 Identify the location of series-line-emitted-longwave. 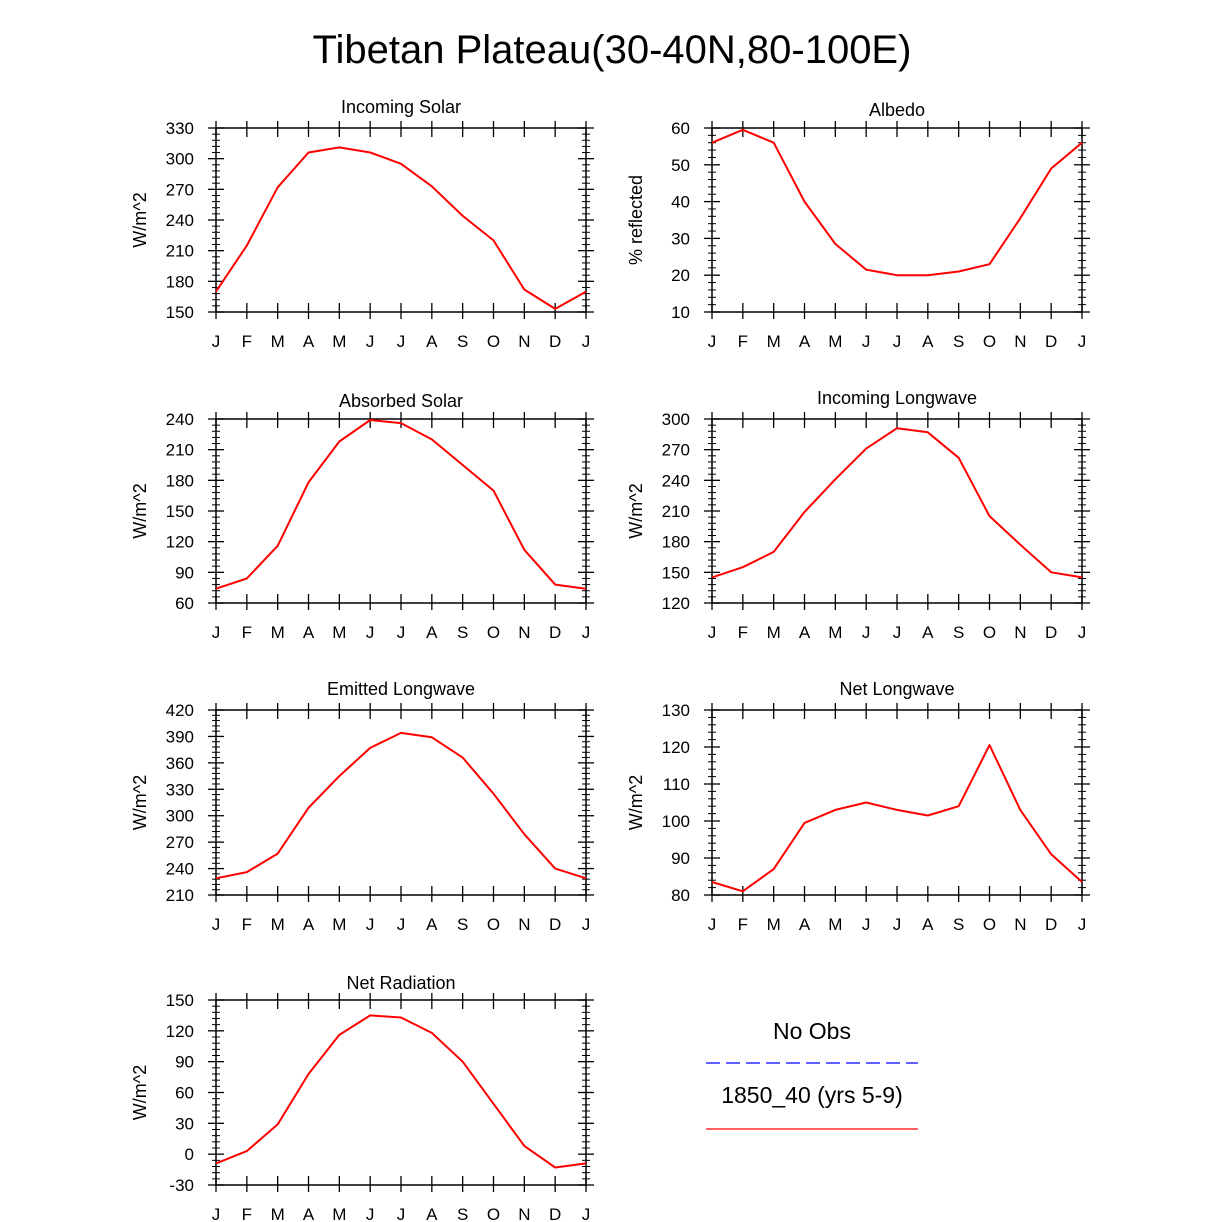
(401, 805).